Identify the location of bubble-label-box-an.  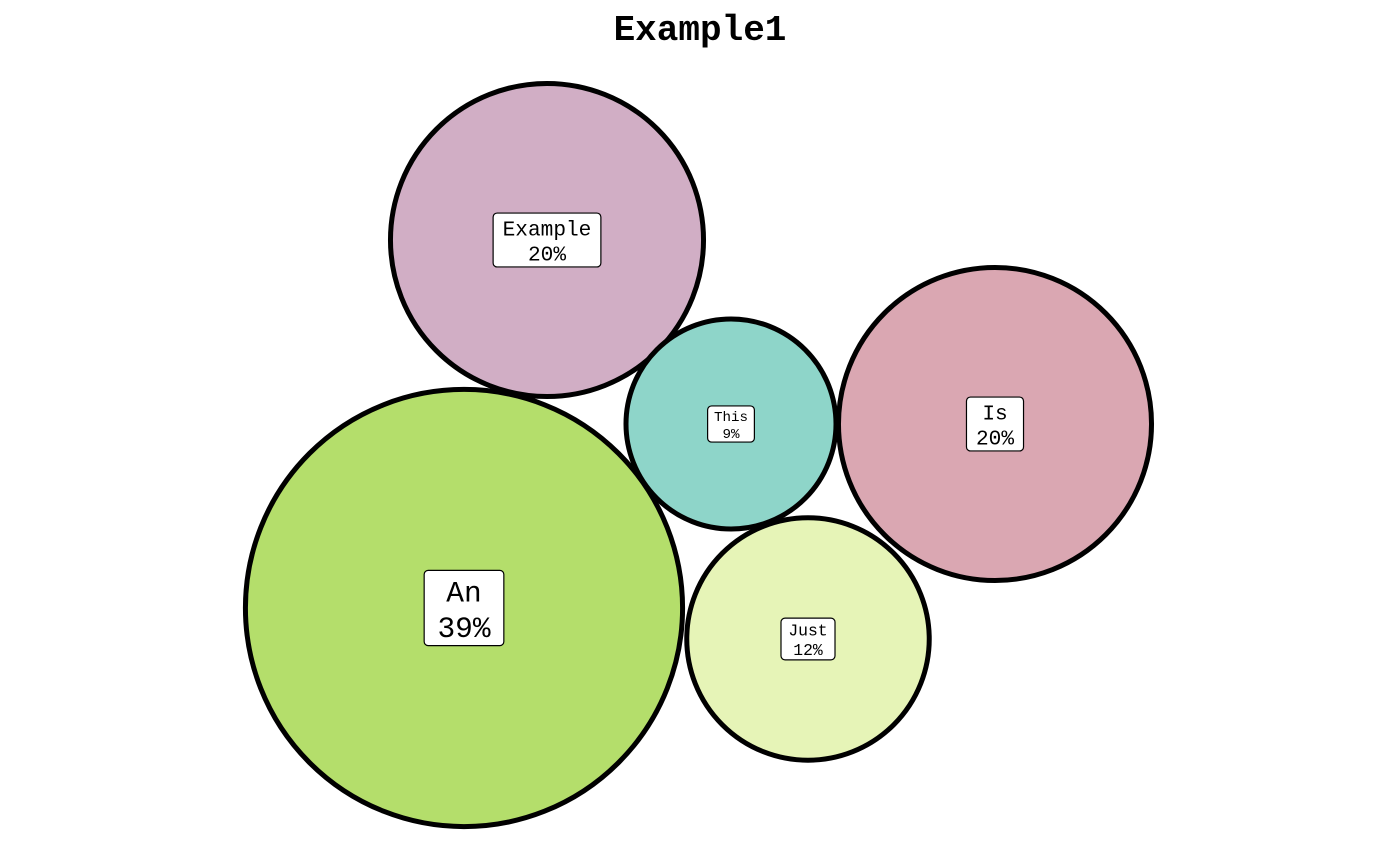
(464, 608).